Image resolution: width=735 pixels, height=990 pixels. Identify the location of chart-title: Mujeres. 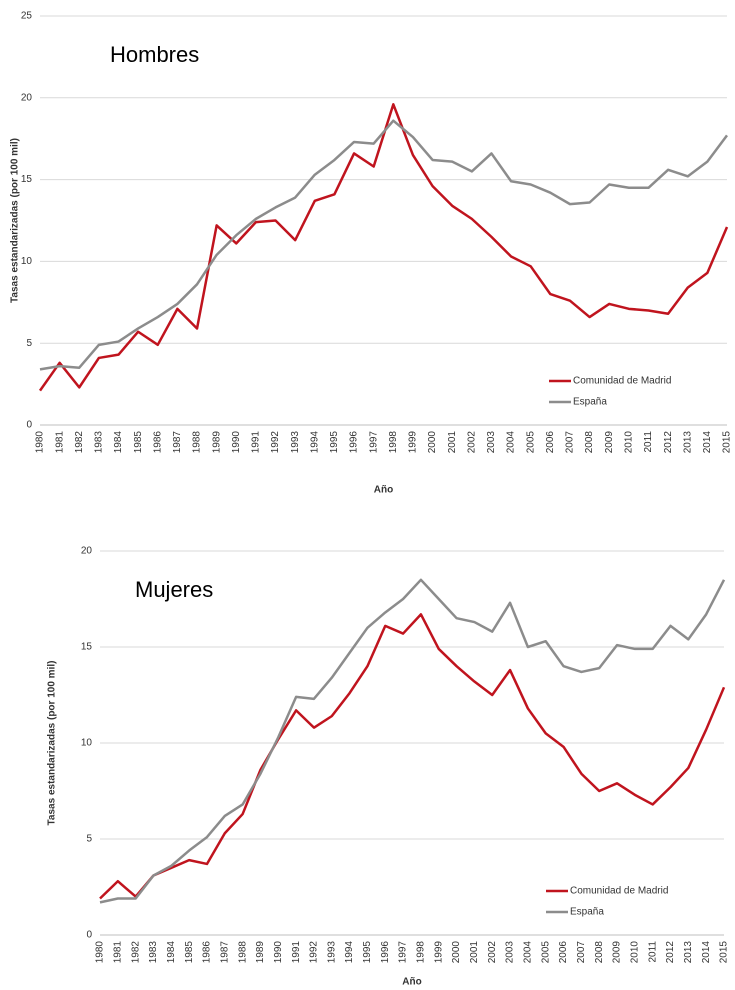
(174, 589).